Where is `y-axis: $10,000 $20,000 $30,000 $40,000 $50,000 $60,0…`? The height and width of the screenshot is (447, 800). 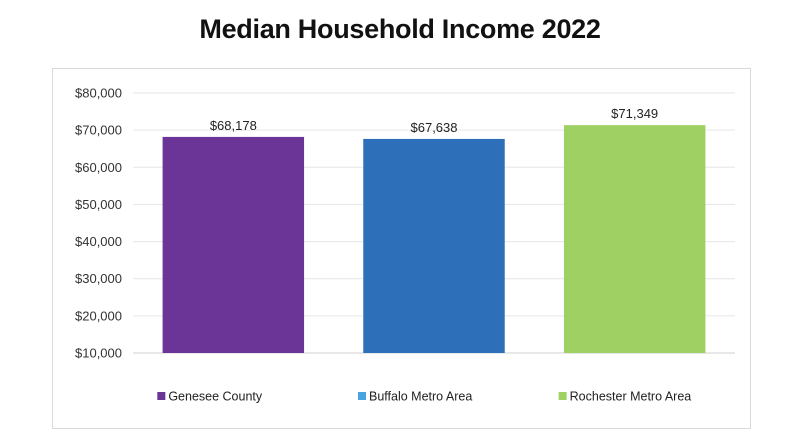
y-axis: $10,000 $20,000 $30,000 $40,000 $50,000 $60,0… is located at coordinates (98, 223).